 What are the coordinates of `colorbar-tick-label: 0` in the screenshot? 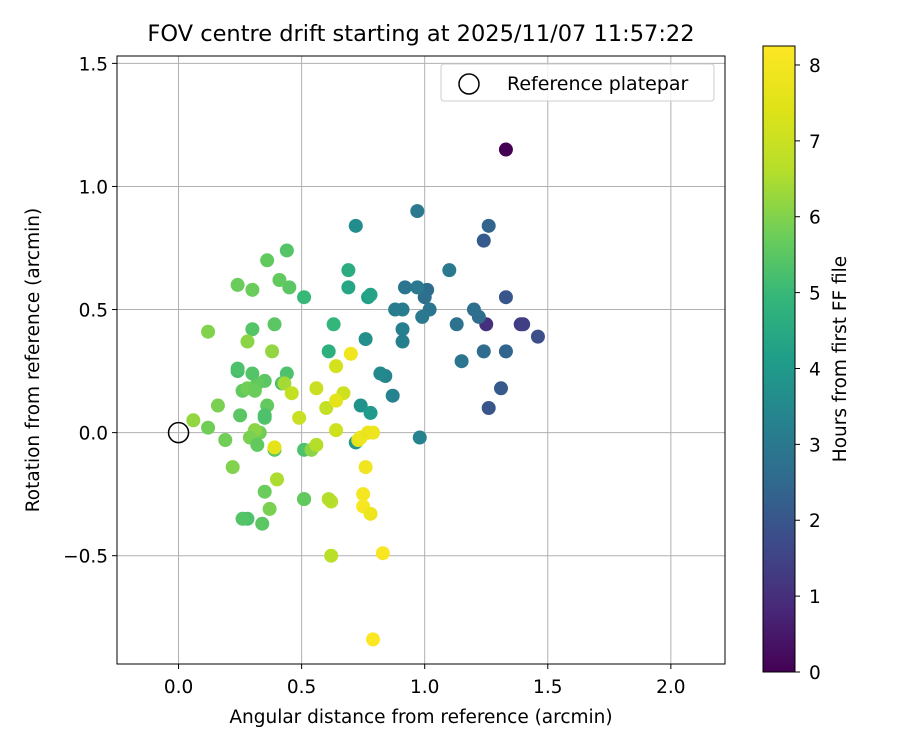 It's located at (815, 673).